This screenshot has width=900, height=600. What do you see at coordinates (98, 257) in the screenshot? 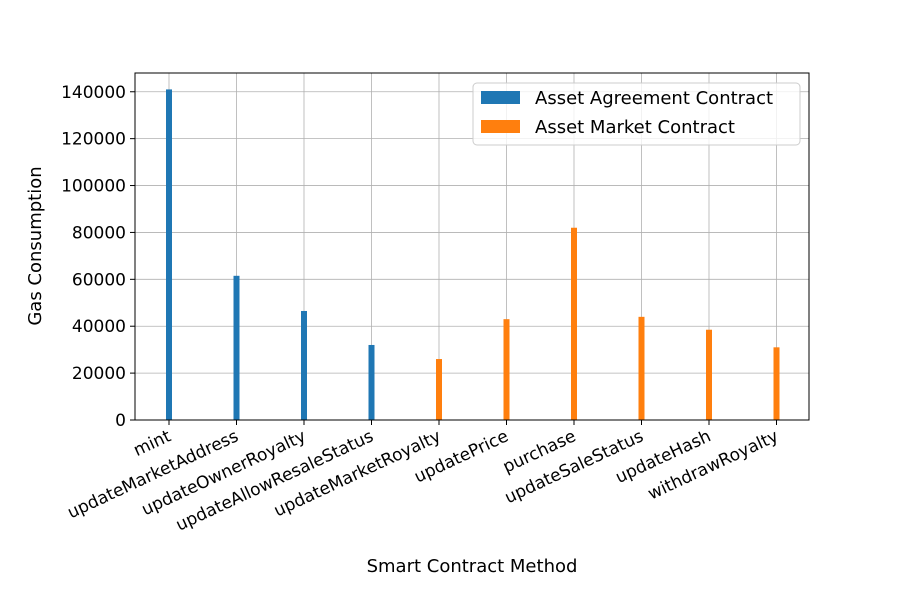
I see `y-axis-ticks: 0 20000 40000 60000 80000 100000 120000 140000` at bounding box center [98, 257].